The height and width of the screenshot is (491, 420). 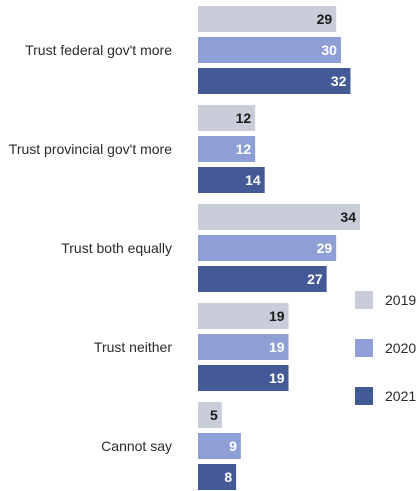 I want to click on value-label-2019-2: 34, so click(x=348, y=217).